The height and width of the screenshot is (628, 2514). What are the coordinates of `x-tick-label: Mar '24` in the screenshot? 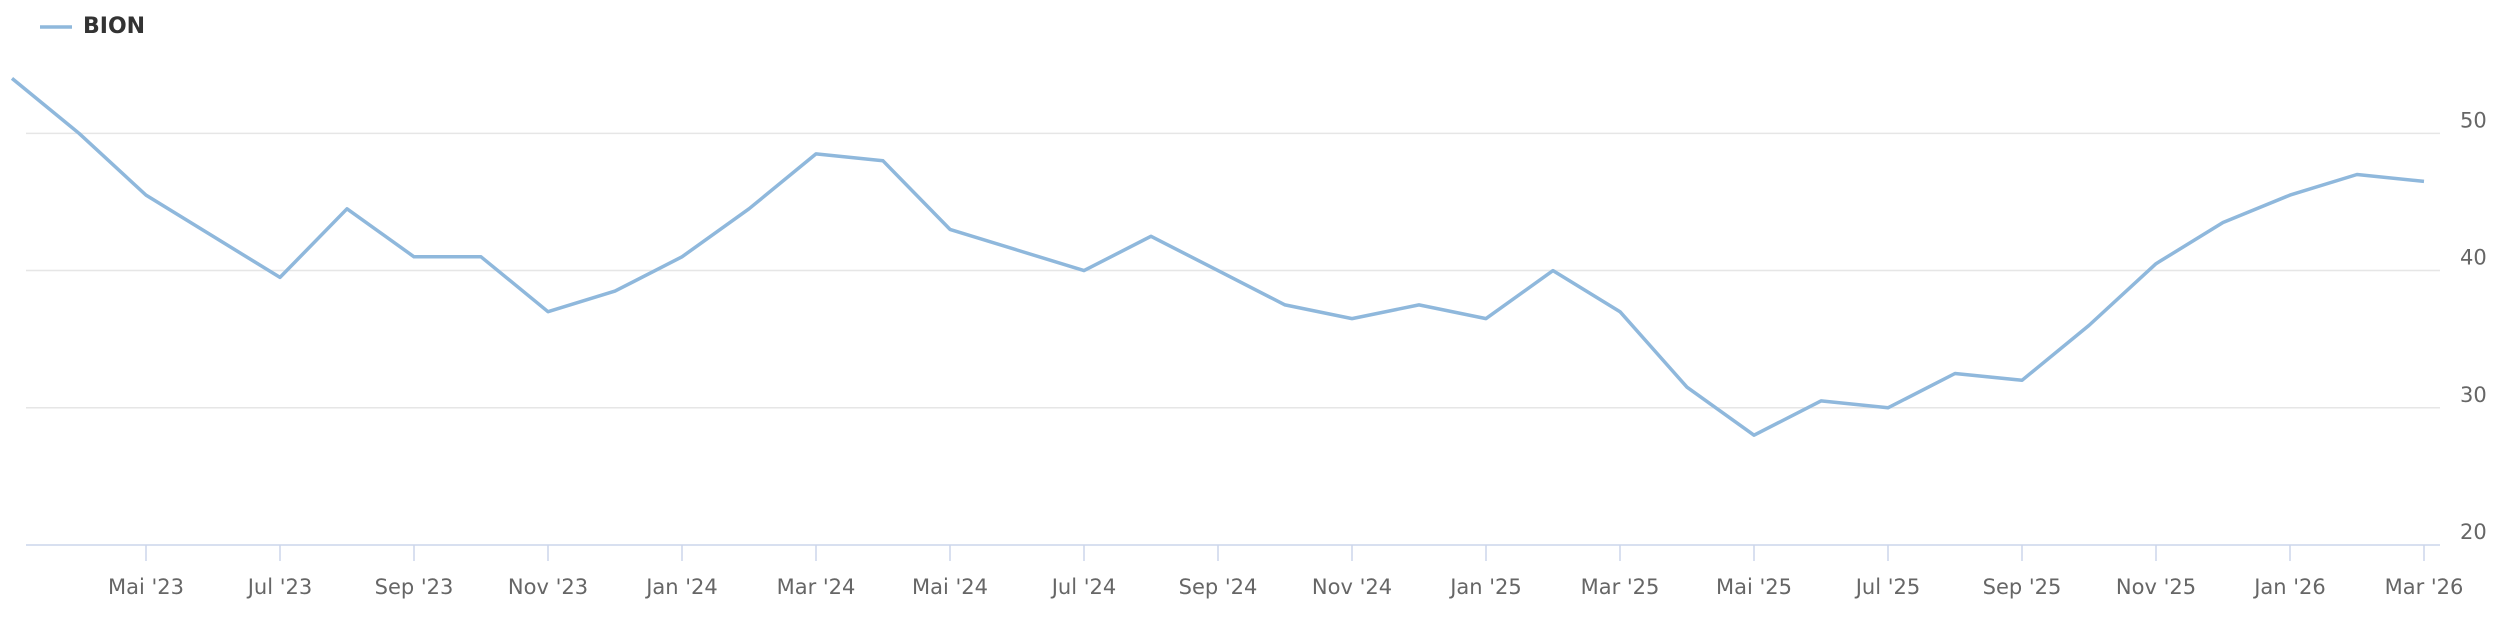 It's located at (816, 587).